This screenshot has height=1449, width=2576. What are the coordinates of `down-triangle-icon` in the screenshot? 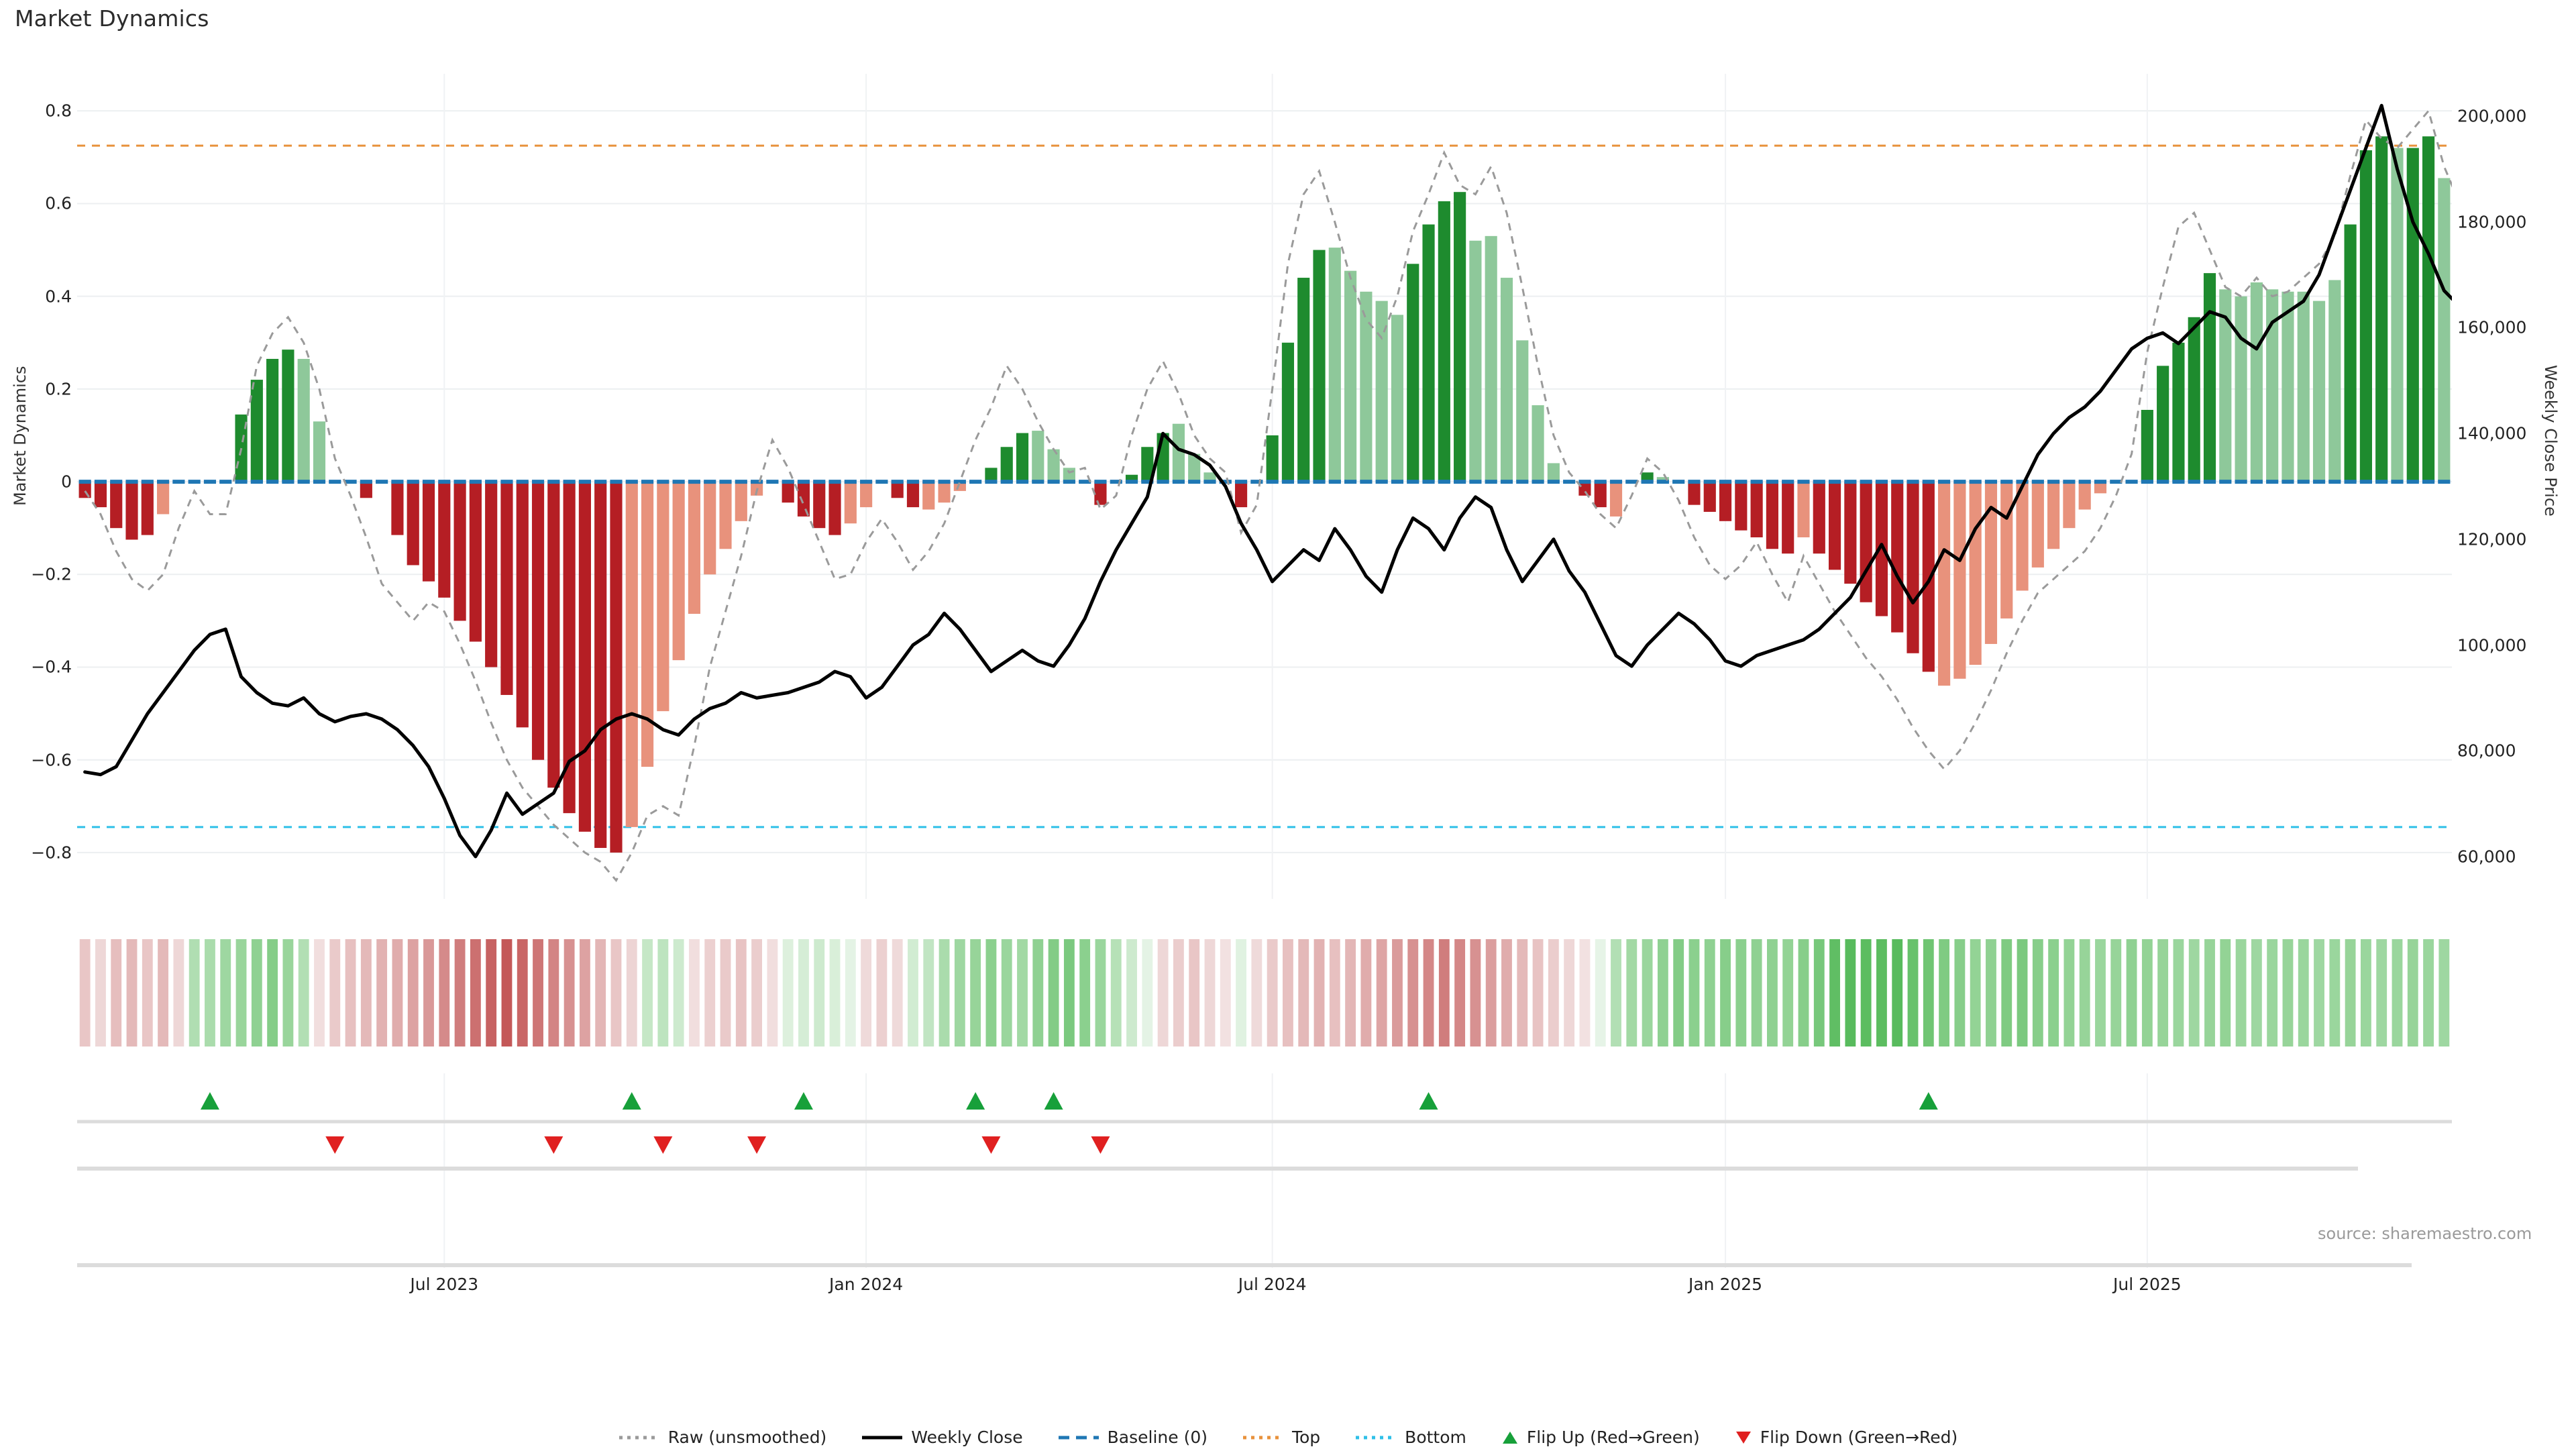 It's located at (1743, 1437).